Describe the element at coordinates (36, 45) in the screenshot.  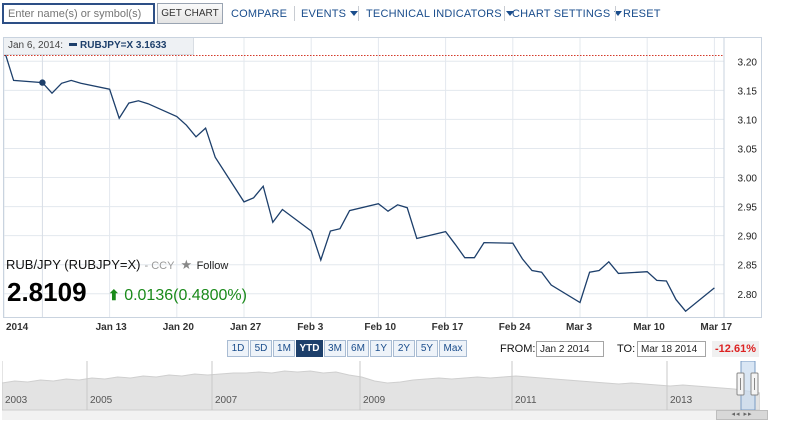
I see `tooltip-date: Jan 6, 2014:` at that location.